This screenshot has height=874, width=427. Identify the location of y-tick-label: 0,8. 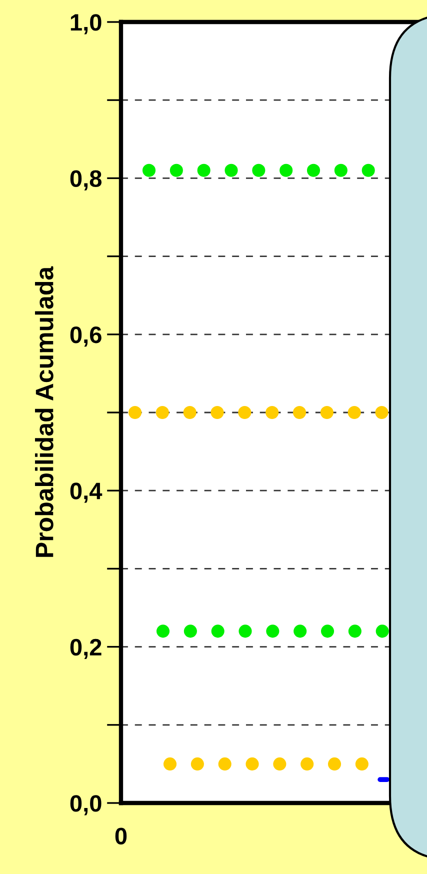
(86, 180).